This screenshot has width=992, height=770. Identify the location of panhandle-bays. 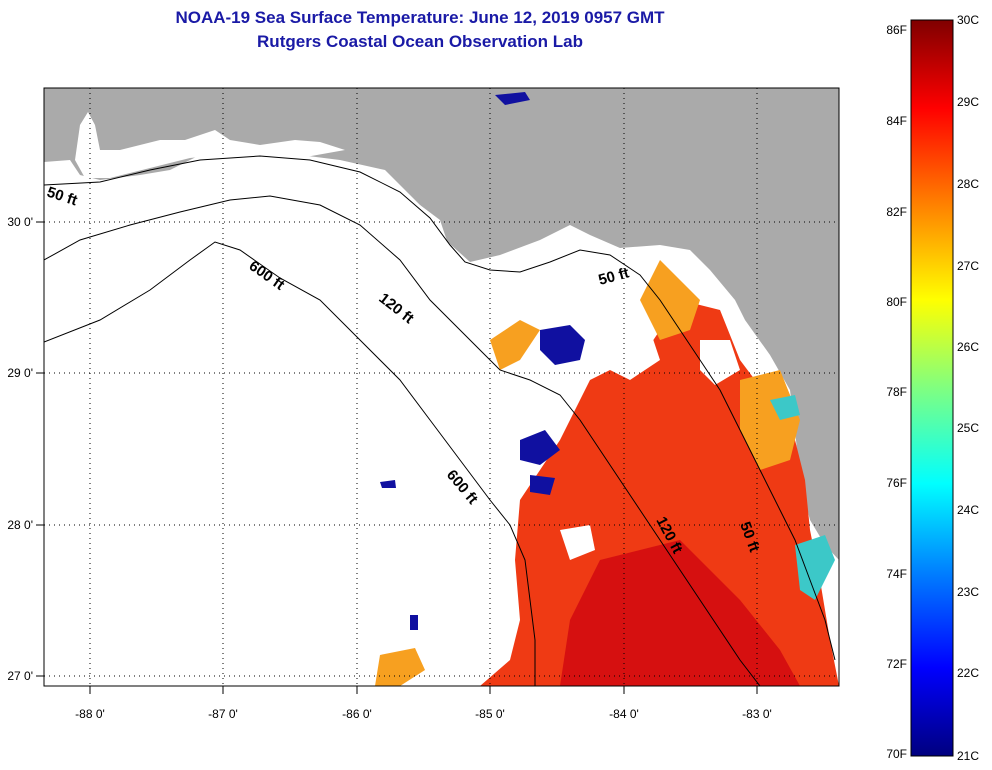
(210, 145).